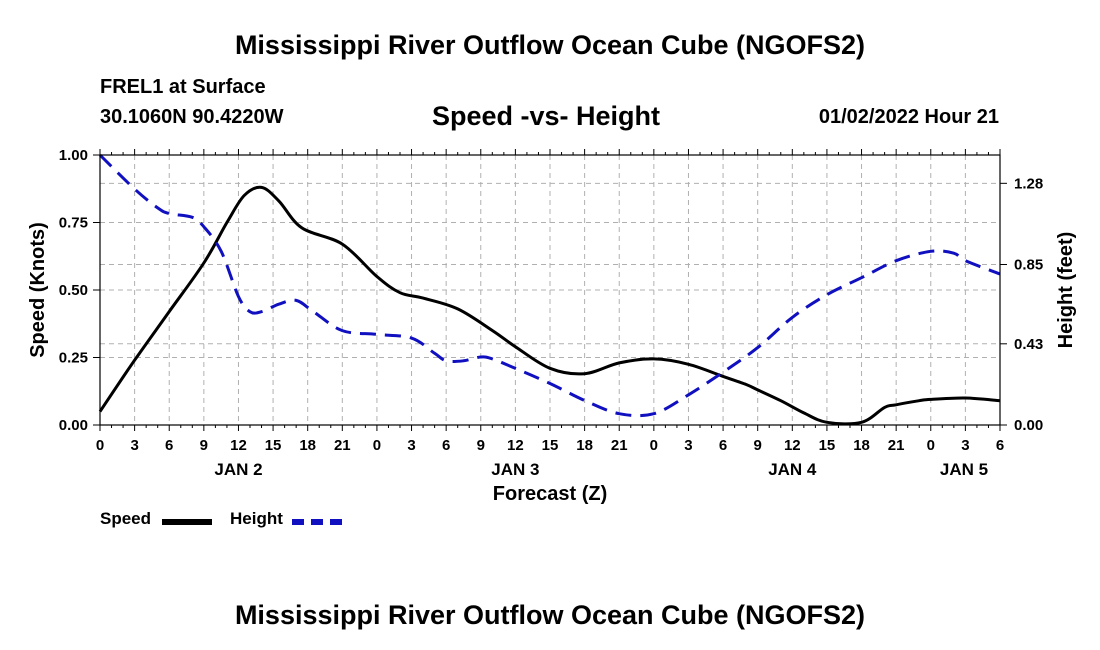 The height and width of the screenshot is (650, 1100). What do you see at coordinates (1028, 265) in the screenshot?
I see `y2-tick-label: 0.85` at bounding box center [1028, 265].